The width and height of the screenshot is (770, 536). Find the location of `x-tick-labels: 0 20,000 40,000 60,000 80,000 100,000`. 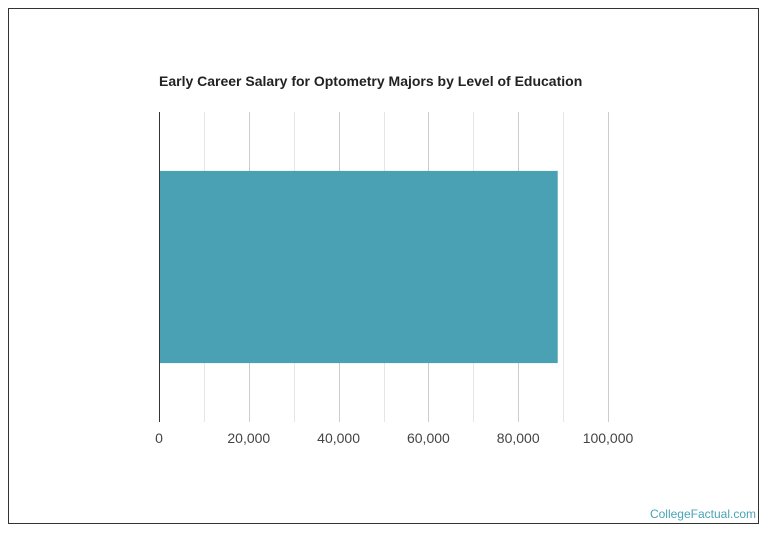

x-tick-labels: 0 20,000 40,000 60,000 80,000 100,000 is located at coordinates (394, 438).